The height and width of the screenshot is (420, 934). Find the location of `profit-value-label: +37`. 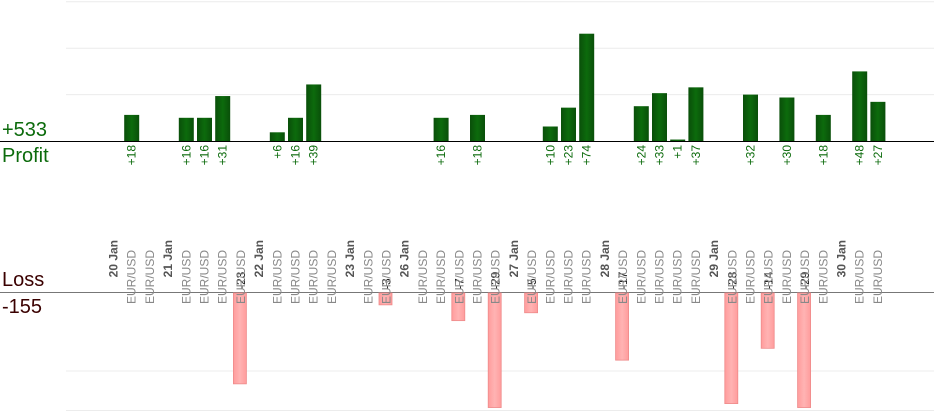

profit-value-label: +37 is located at coordinates (696, 155).